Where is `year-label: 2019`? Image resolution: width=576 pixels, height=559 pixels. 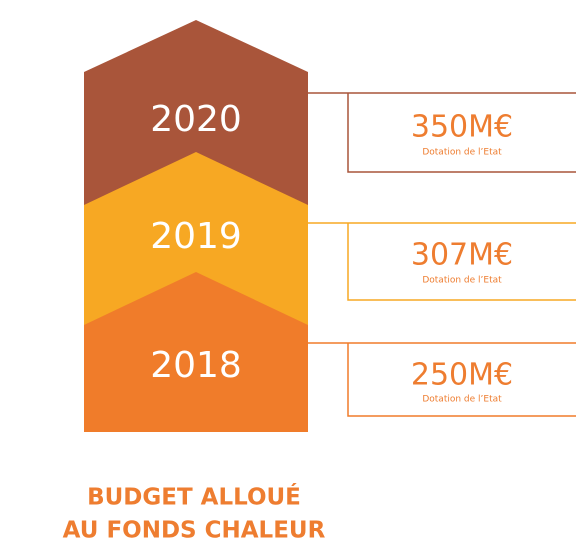
year-label: 2019 is located at coordinates (196, 236).